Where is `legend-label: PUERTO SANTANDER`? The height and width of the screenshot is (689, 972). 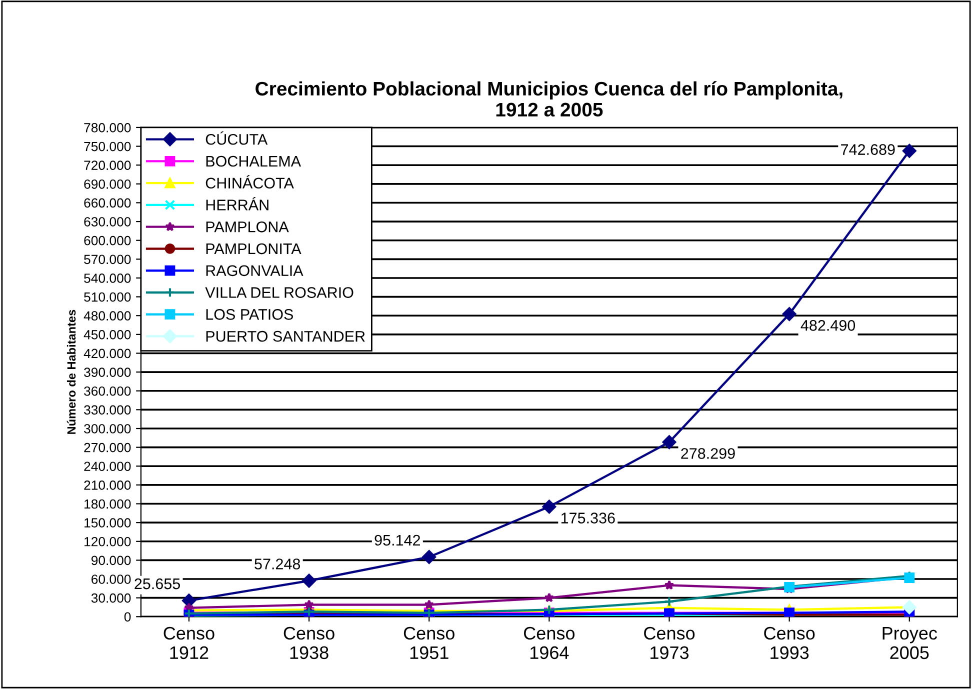
legend-label: PUERTO SANTANDER is located at coordinates (285, 336).